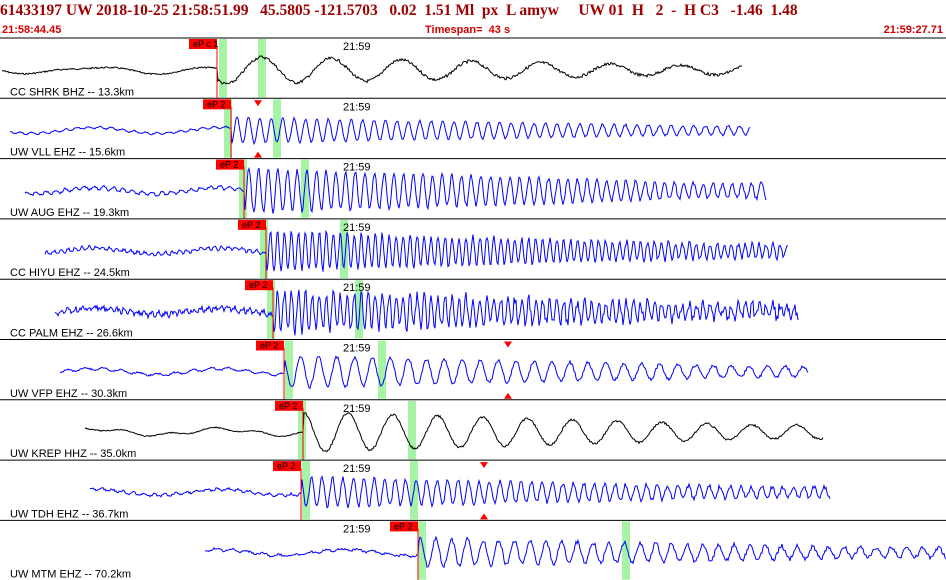 Image resolution: width=946 pixels, height=580 pixels. Describe the element at coordinates (70, 574) in the screenshot. I see `station-channel-label: UW MTM EHZ -- 70.2km` at that location.